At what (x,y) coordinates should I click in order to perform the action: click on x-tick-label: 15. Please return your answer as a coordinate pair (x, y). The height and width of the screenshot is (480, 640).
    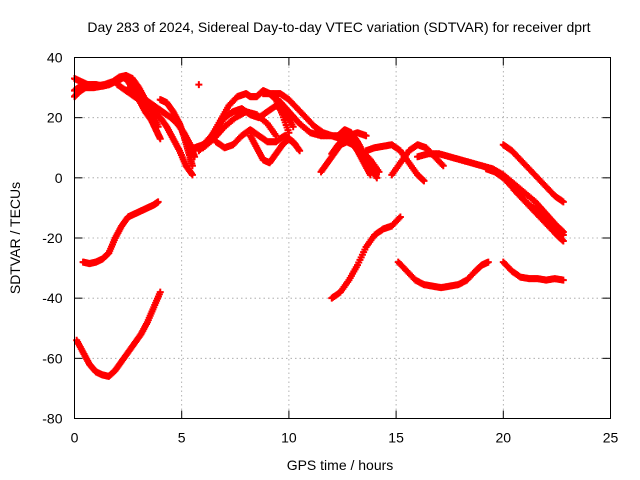
    Looking at the image, I should click on (396, 438).